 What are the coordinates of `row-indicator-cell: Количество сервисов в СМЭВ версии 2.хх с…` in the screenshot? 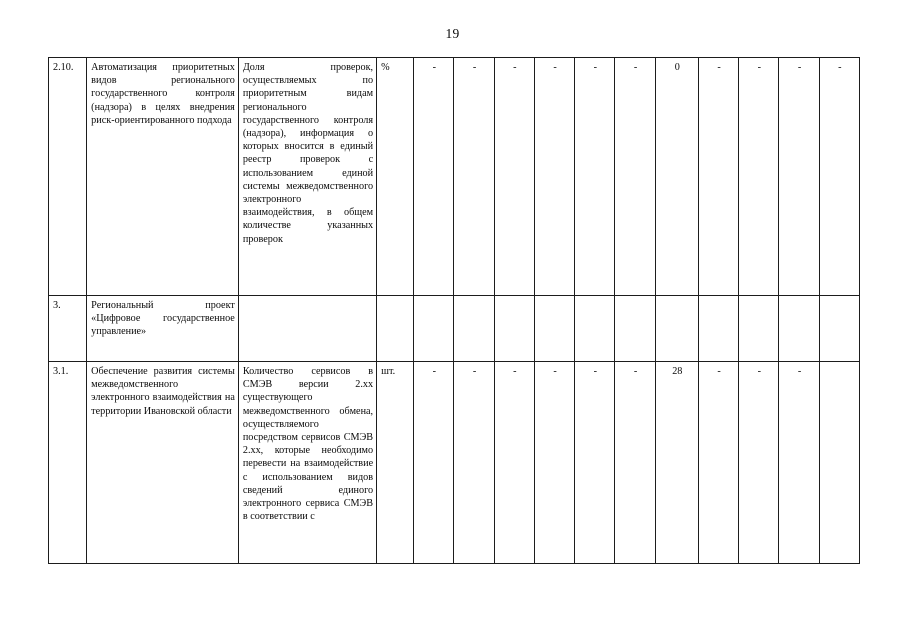 It's located at (307, 462).